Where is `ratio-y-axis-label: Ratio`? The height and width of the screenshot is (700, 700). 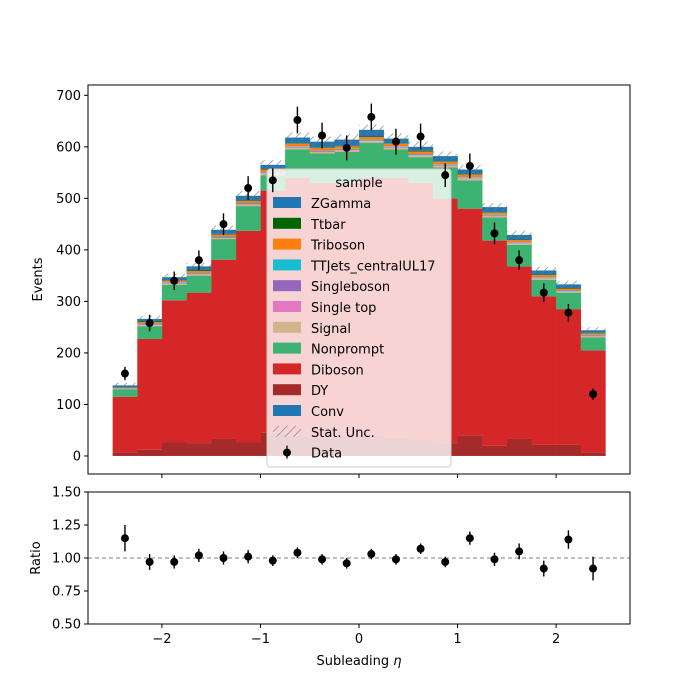 ratio-y-axis-label: Ratio is located at coordinates (36, 557).